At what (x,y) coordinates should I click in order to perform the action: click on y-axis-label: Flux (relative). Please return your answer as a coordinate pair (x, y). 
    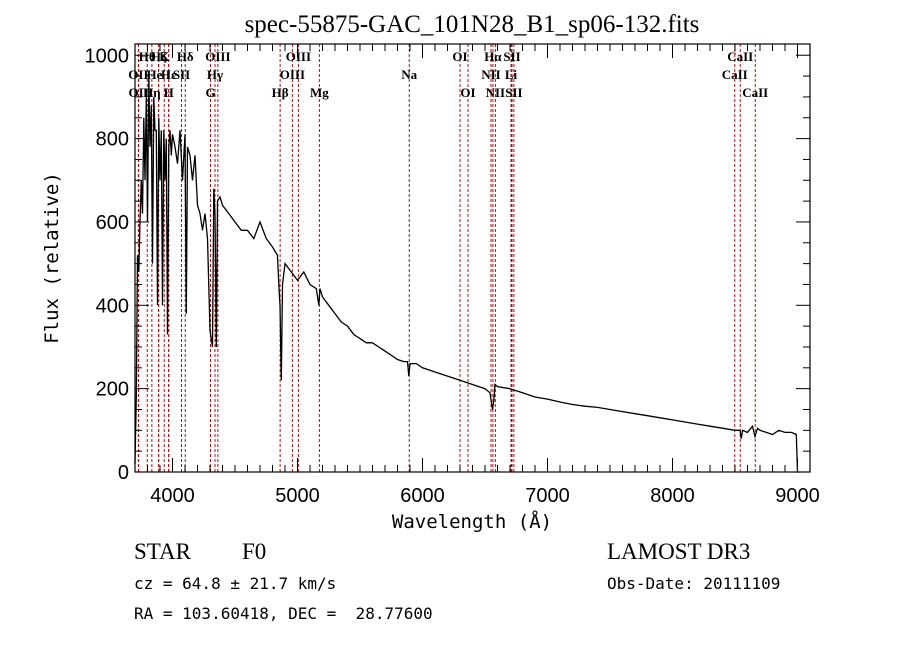
    Looking at the image, I should click on (52, 258).